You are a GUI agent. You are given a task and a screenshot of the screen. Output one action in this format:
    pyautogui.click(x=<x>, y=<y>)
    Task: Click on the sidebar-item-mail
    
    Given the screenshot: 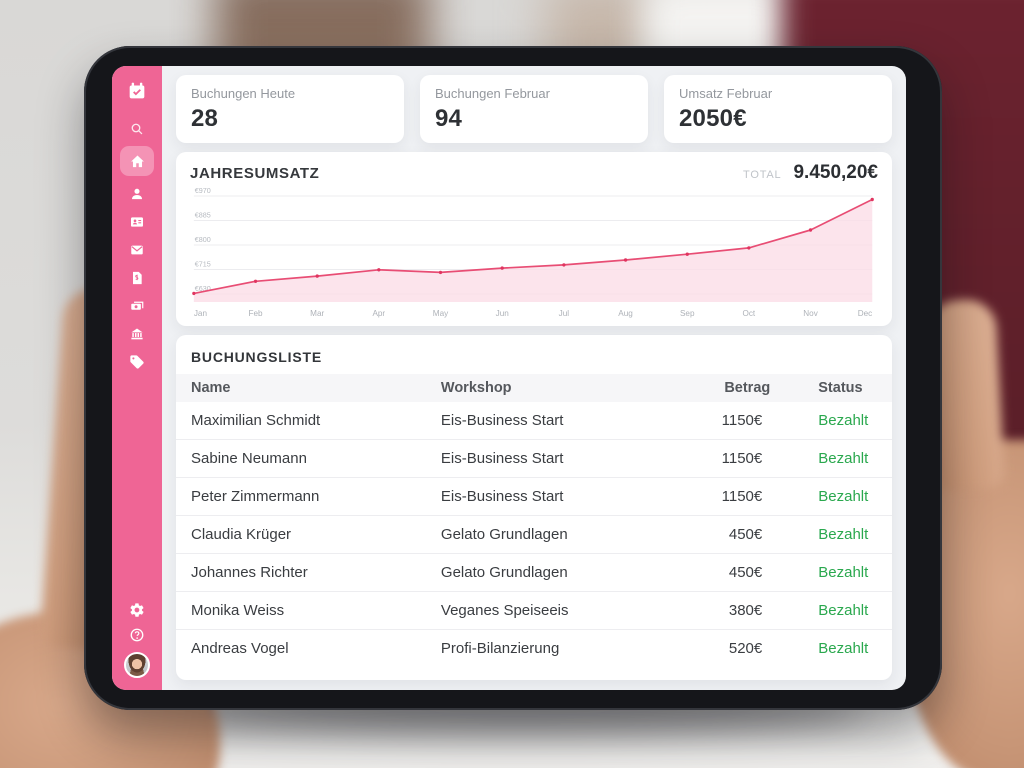 What is the action you would take?
    pyautogui.click(x=137, y=249)
    